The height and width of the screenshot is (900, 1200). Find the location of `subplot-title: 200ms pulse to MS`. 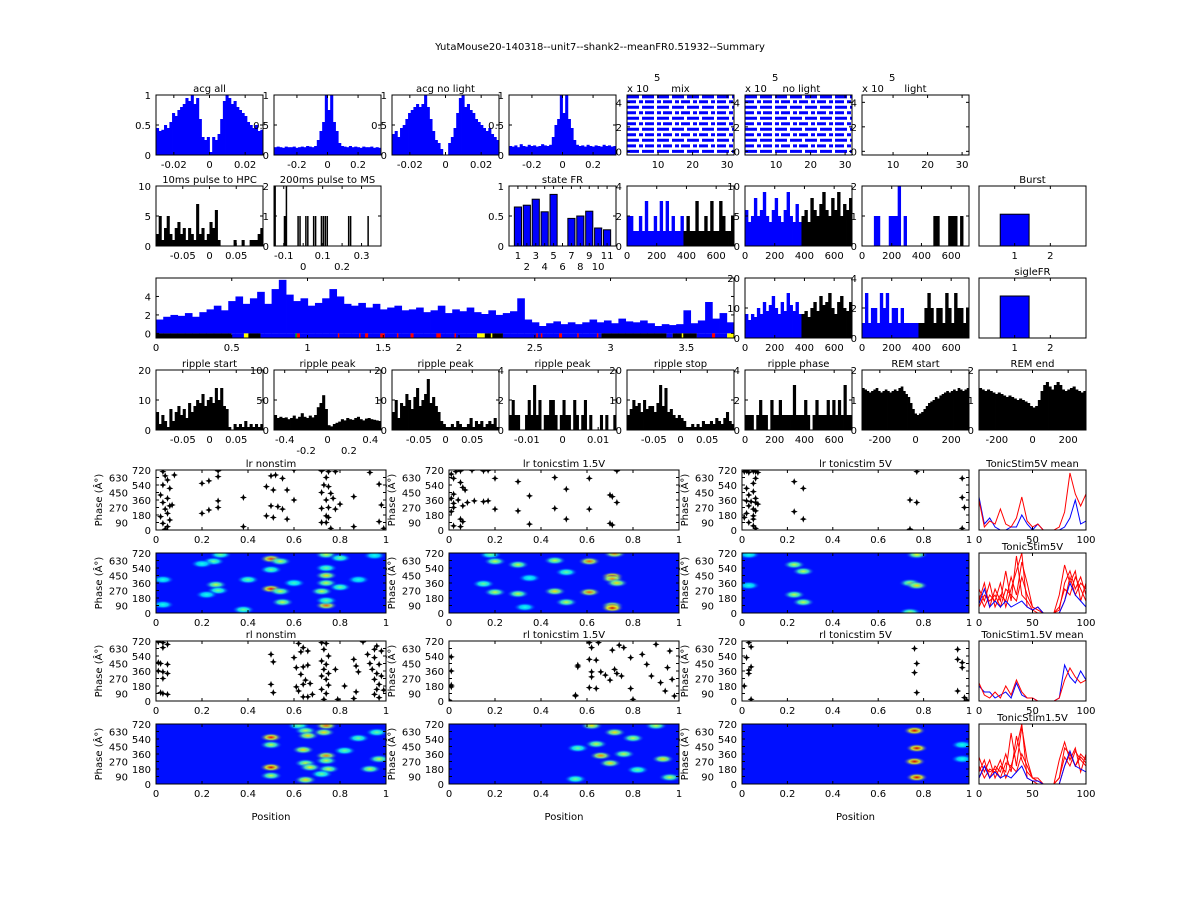

subplot-title: 200ms pulse to MS is located at coordinates (327, 180).